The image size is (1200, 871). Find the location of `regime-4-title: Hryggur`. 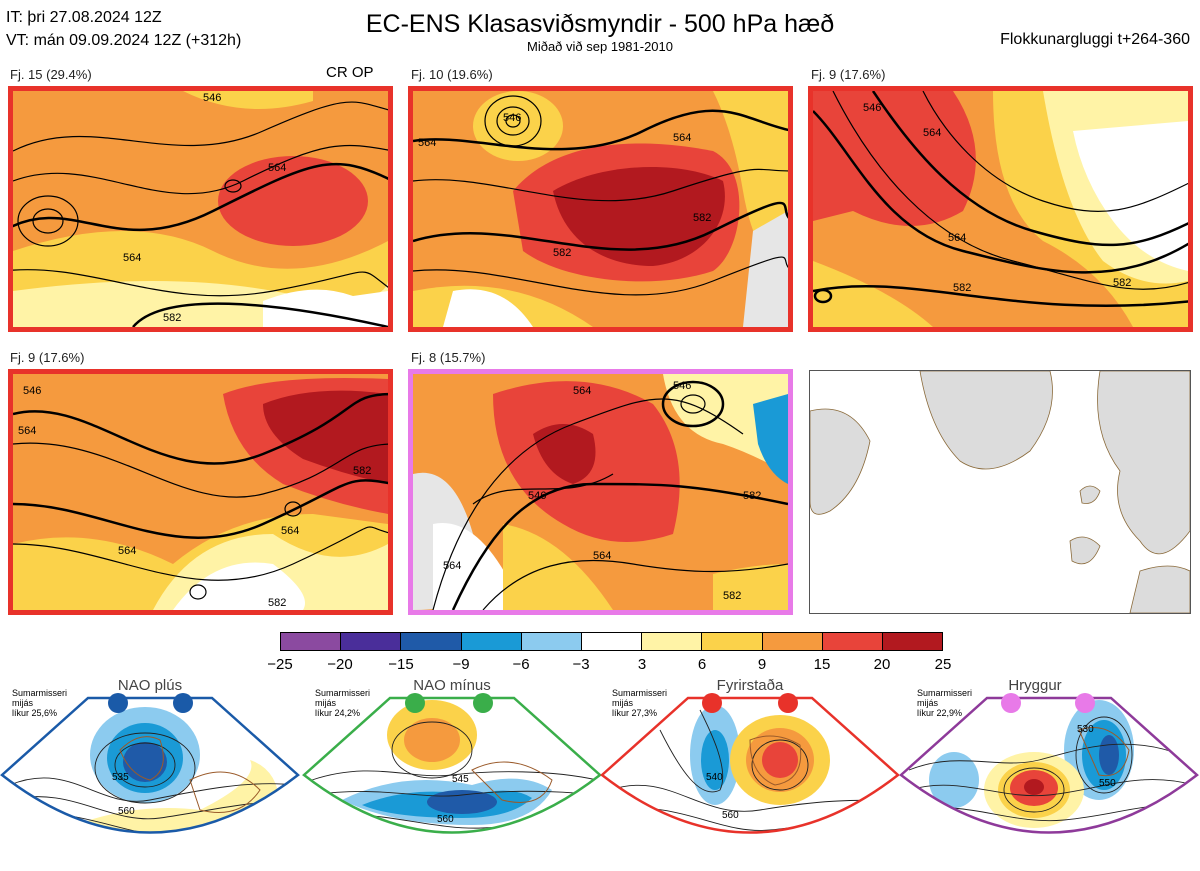

regime-4-title: Hryggur is located at coordinates (1035, 685).